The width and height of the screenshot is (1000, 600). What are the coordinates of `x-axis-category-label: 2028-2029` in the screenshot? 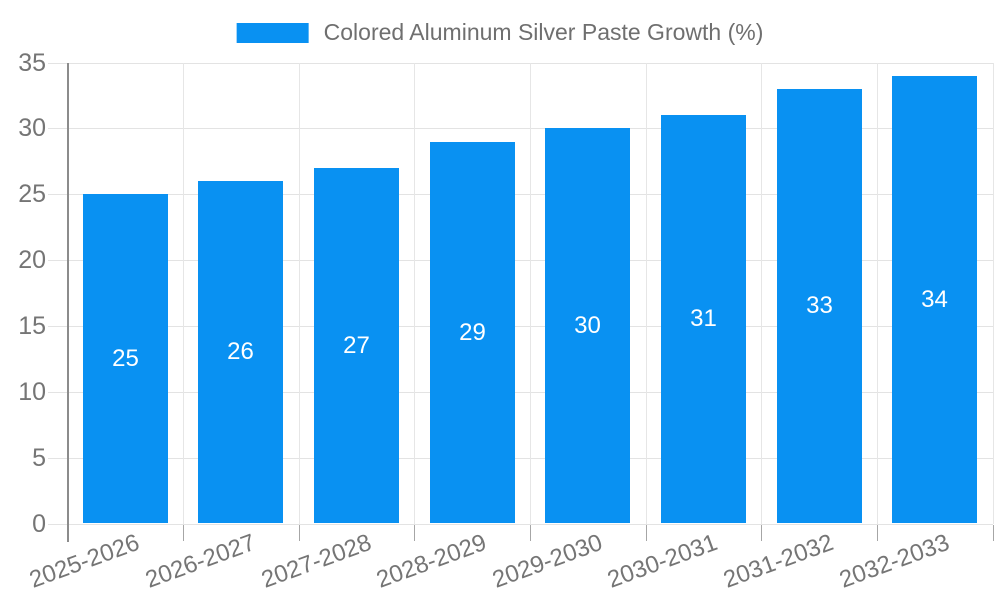 It's located at (432, 561).